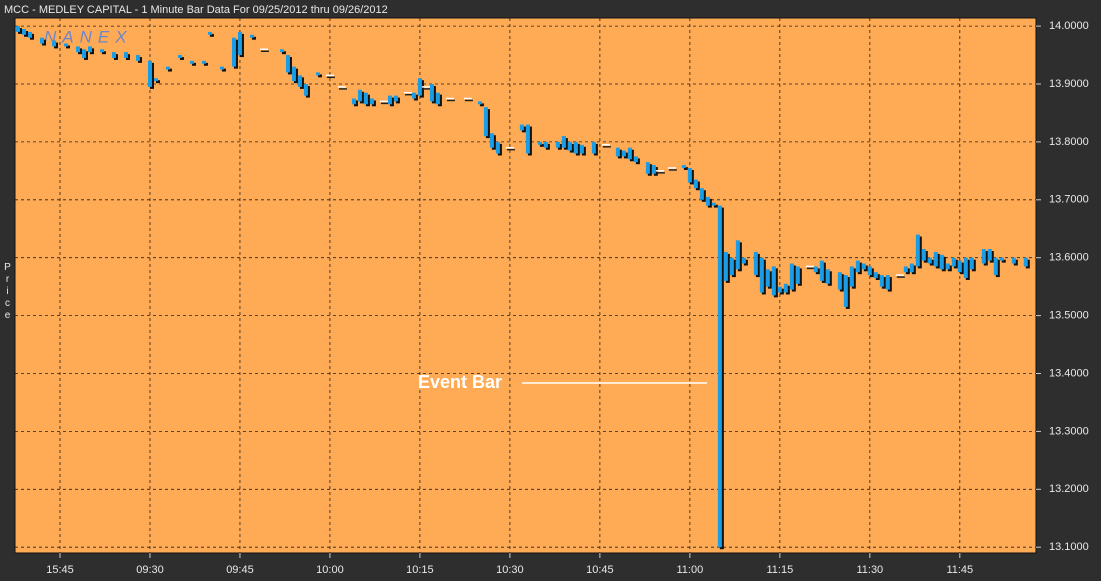  Describe the element at coordinates (1069, 431) in the screenshot. I see `y-tick-label: 13.3000` at that location.